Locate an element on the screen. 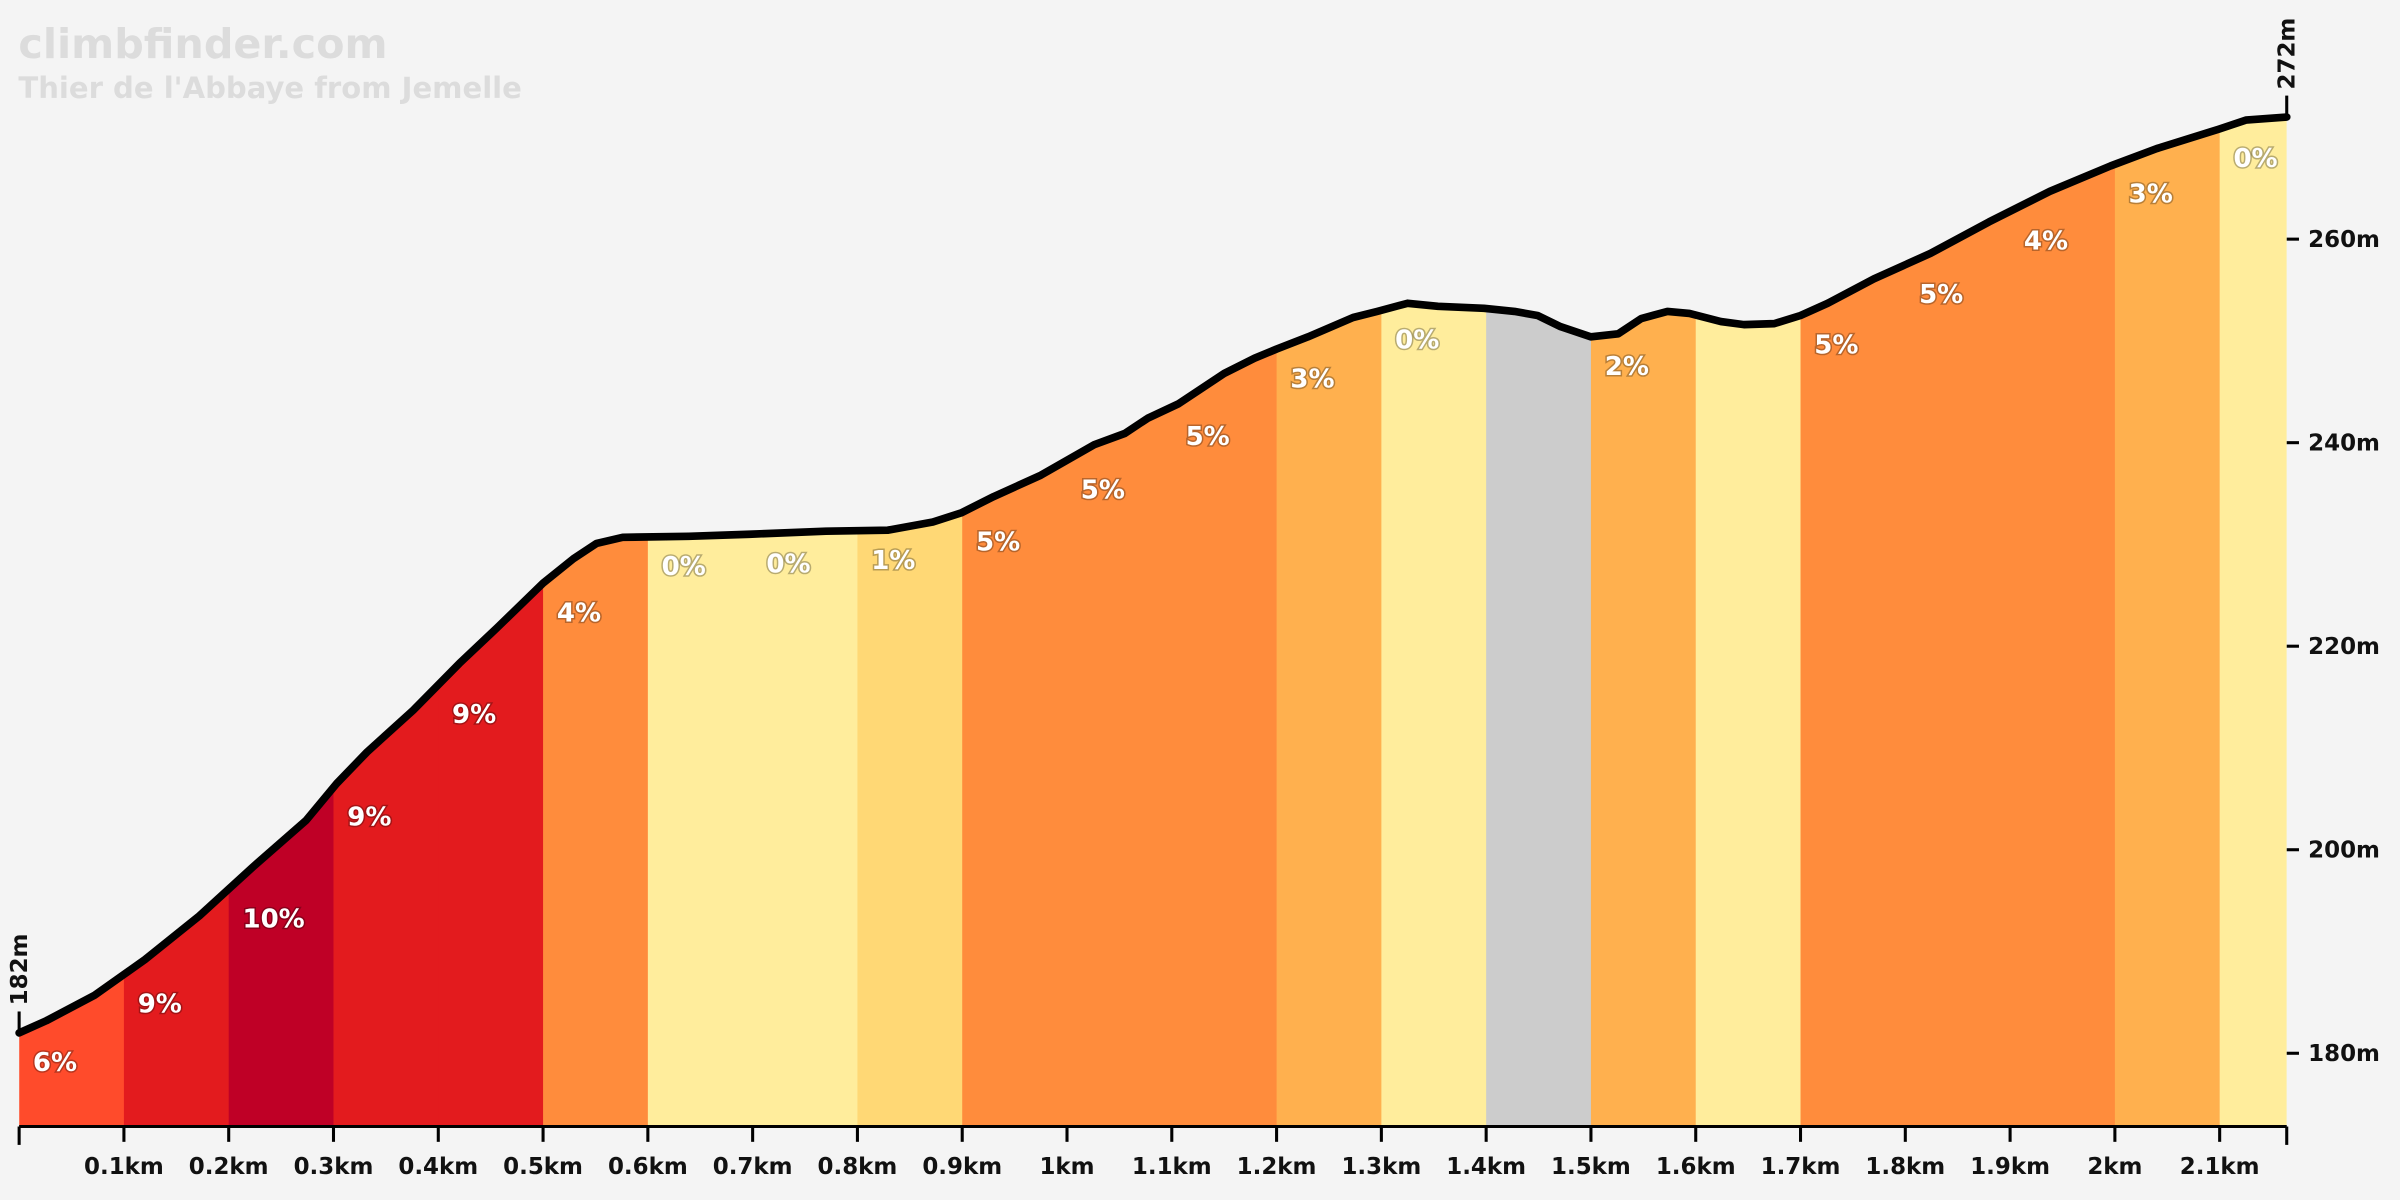 This screenshot has width=2400, height=1200. x-tick-label: 1.3km is located at coordinates (1381, 1167).